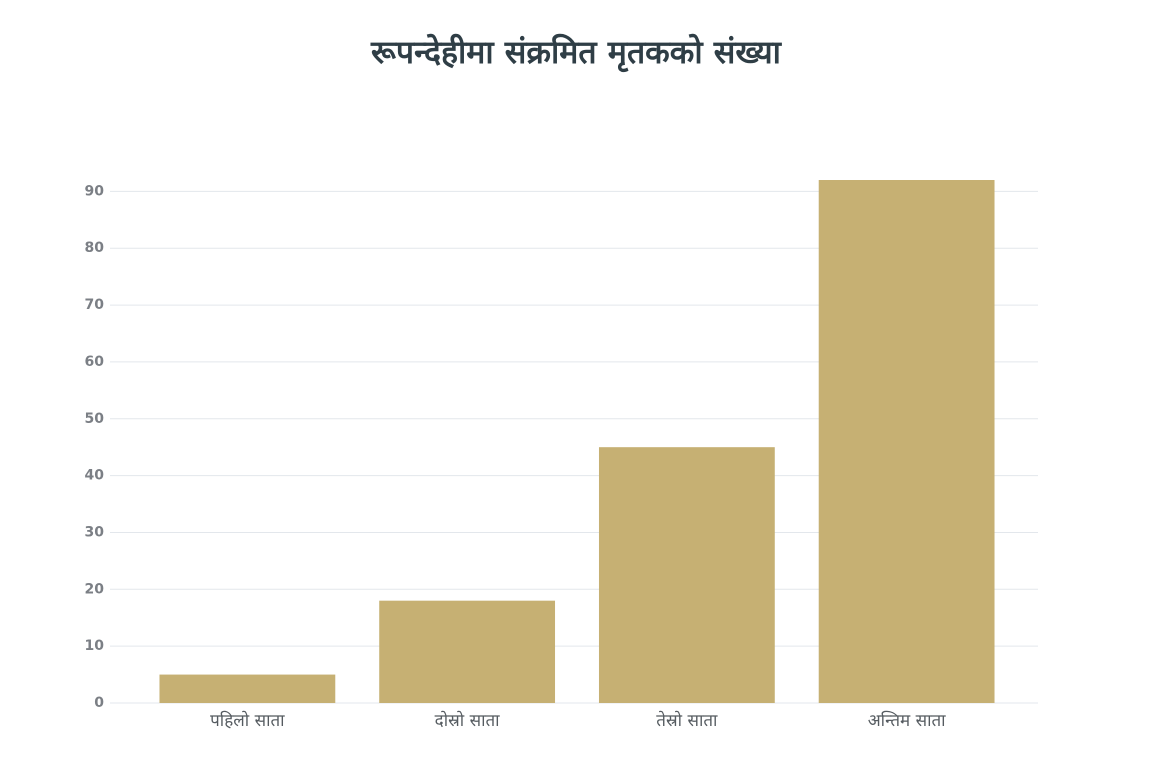 This screenshot has width=1153, height=768. I want to click on y-tick-label: 60, so click(95, 362).